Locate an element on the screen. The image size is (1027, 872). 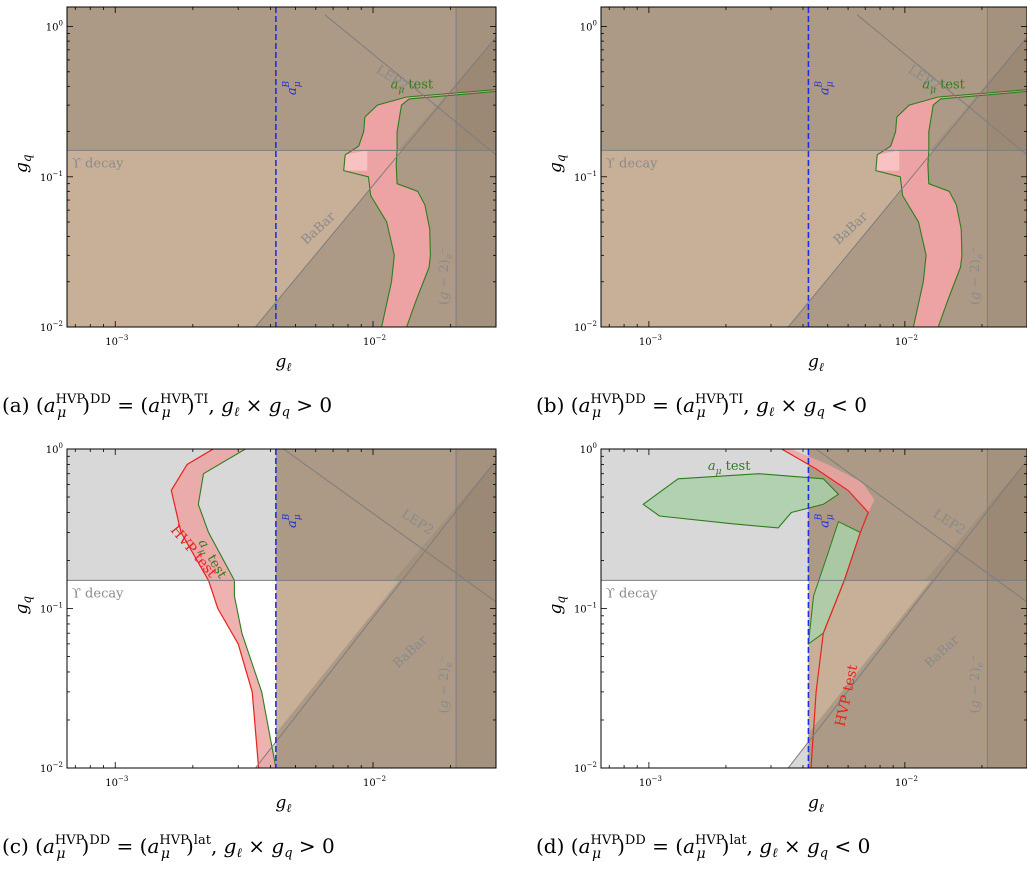
caption-d: (d) (aHVP μ)DD = (aHVP μ)lat, gℓ × gq < 0 is located at coordinates (703, 847).